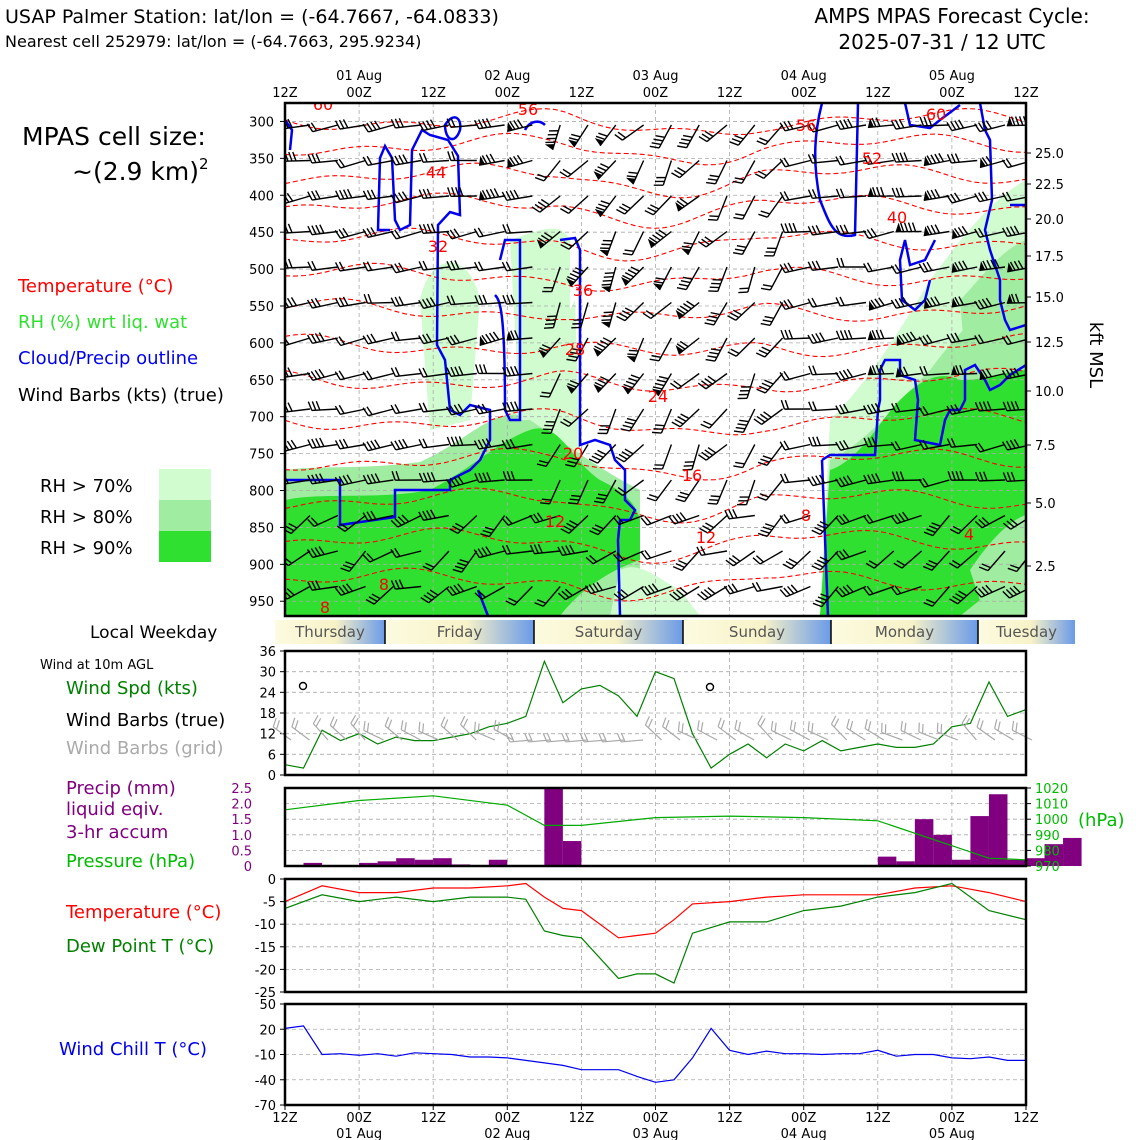 The image size is (1140, 1140). What do you see at coordinates (655, 910) in the screenshot?
I see `temperature-line` at bounding box center [655, 910].